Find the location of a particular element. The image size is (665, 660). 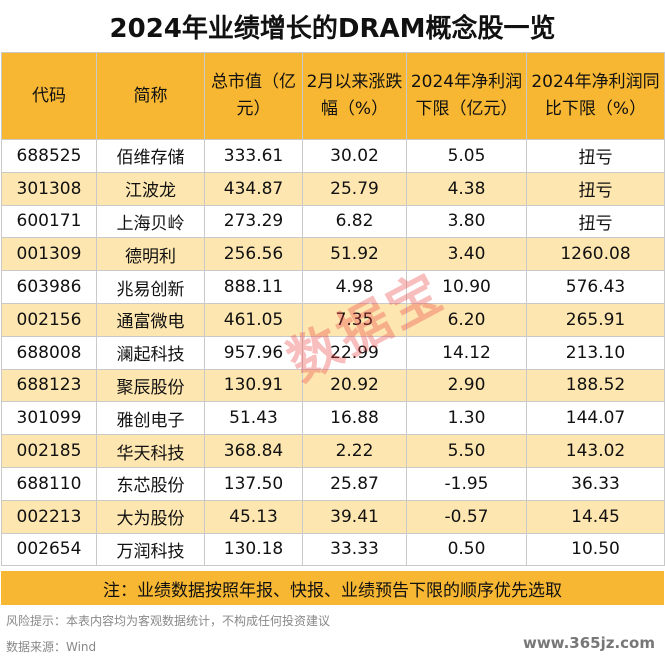

risk-disclaimer: 风险提示：本表内容均为客观数据统计，不构成任何投资建议 is located at coordinates (168, 621).